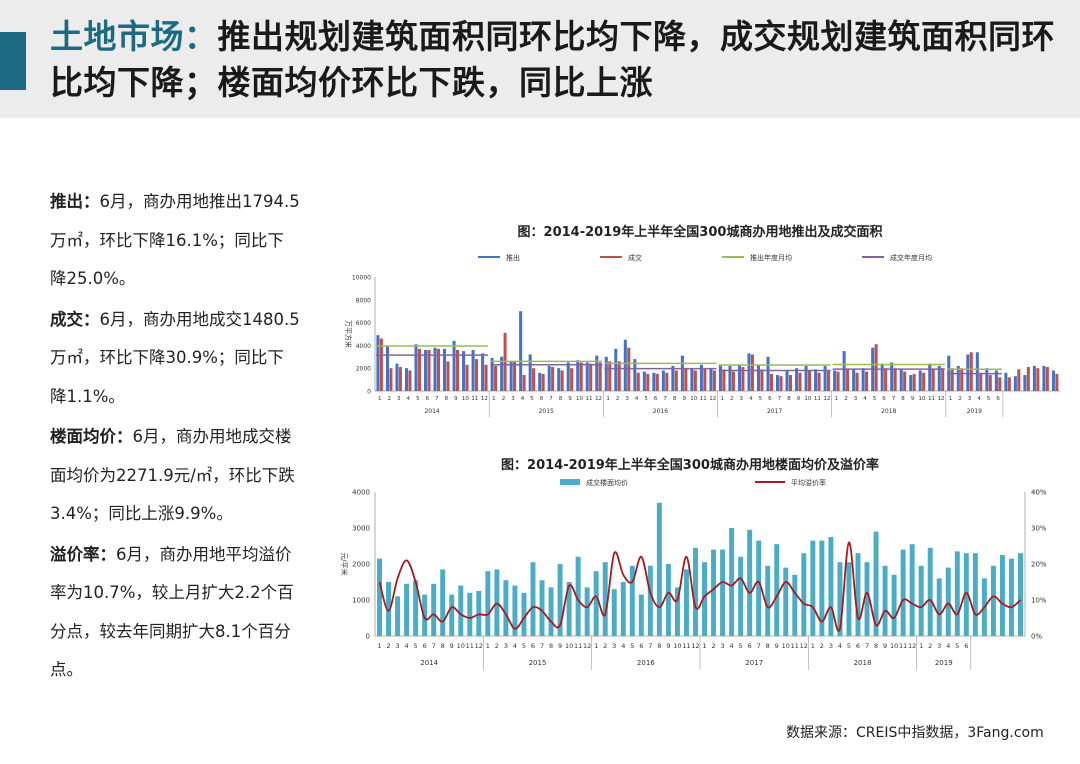  What do you see at coordinates (1036, 637) in the screenshot?
I see `y2-tick-label: 0%` at bounding box center [1036, 637].